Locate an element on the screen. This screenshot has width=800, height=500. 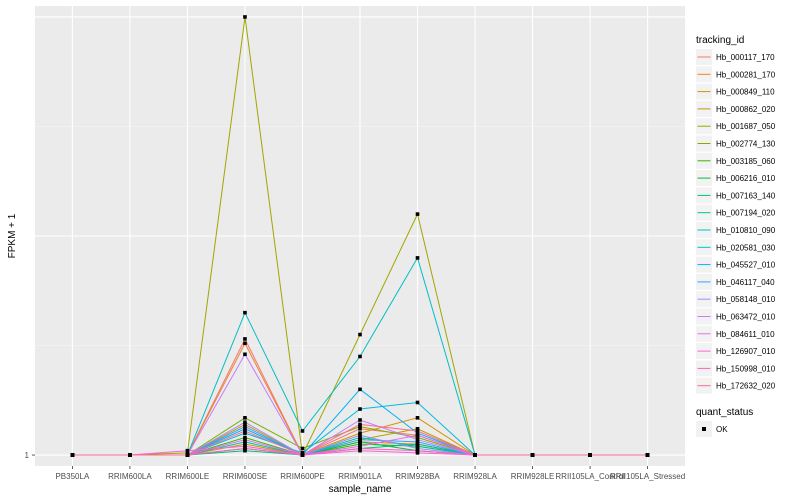
legend-label: Hb_084611_010 is located at coordinates (745, 334).